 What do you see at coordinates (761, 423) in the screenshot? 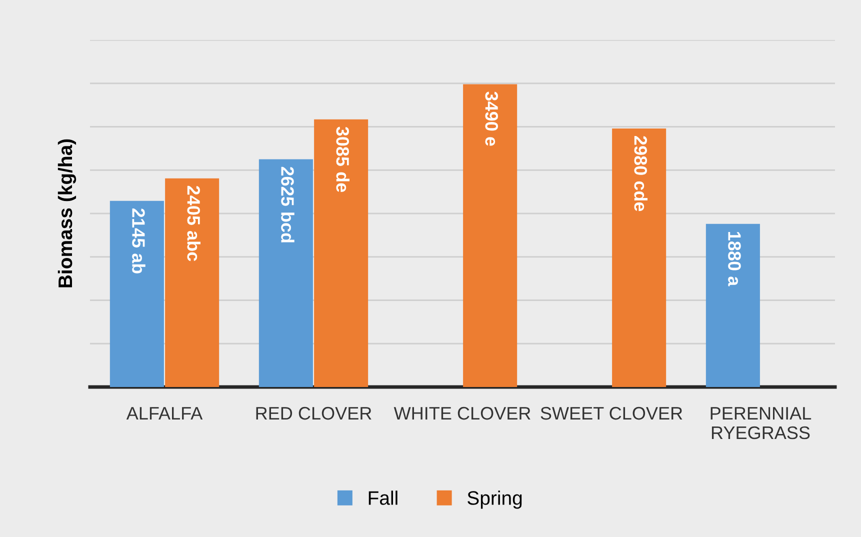
I see `x-tick-label: PERENNIAL RYEGRASS` at bounding box center [761, 423].